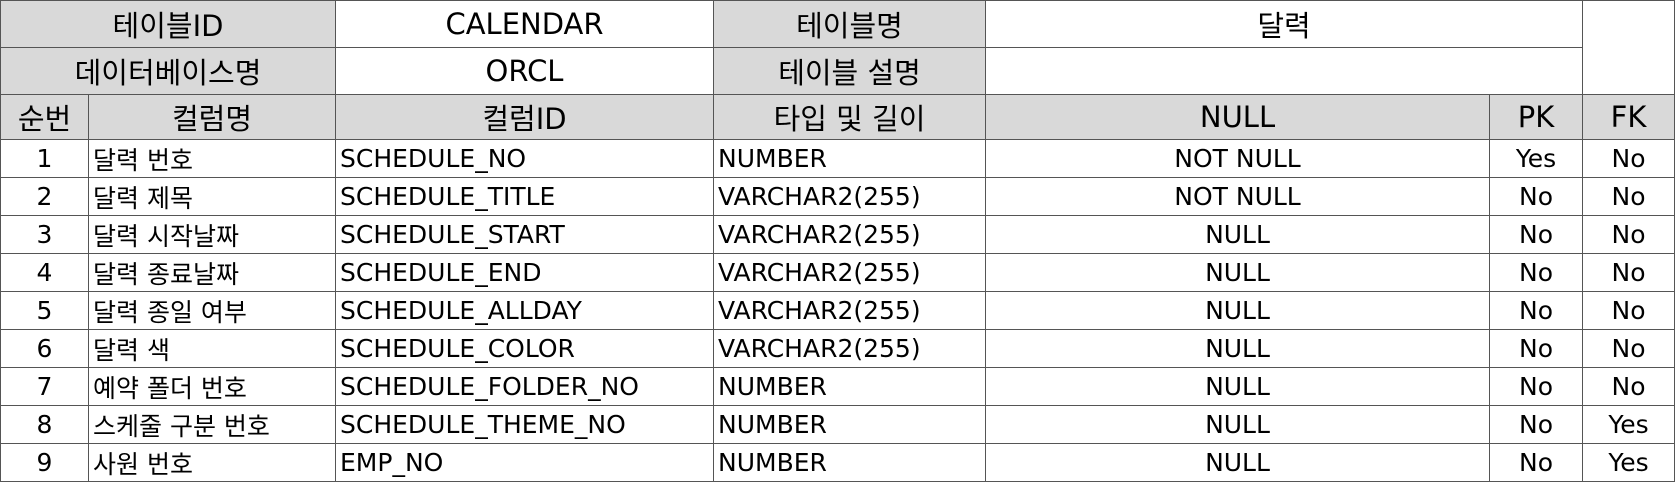 The height and width of the screenshot is (482, 1675). I want to click on cell-column-name: 달력 색, so click(212, 348).